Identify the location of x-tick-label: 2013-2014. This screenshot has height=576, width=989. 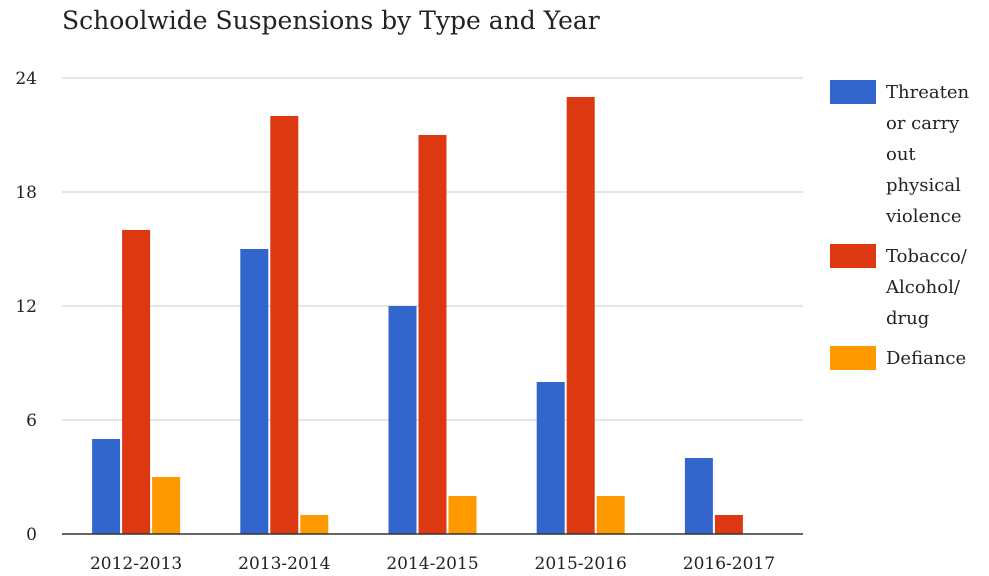
(284, 564).